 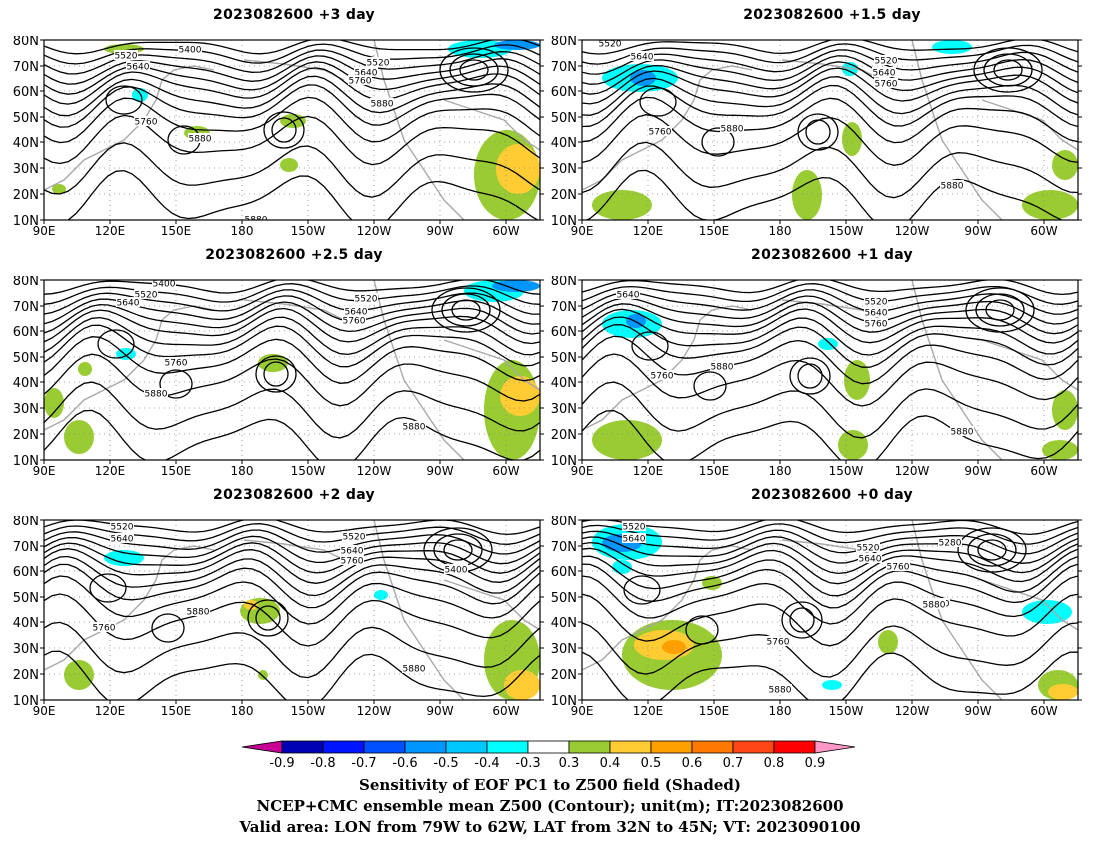 I want to click on colorbar-label: 0.3, so click(x=569, y=763).